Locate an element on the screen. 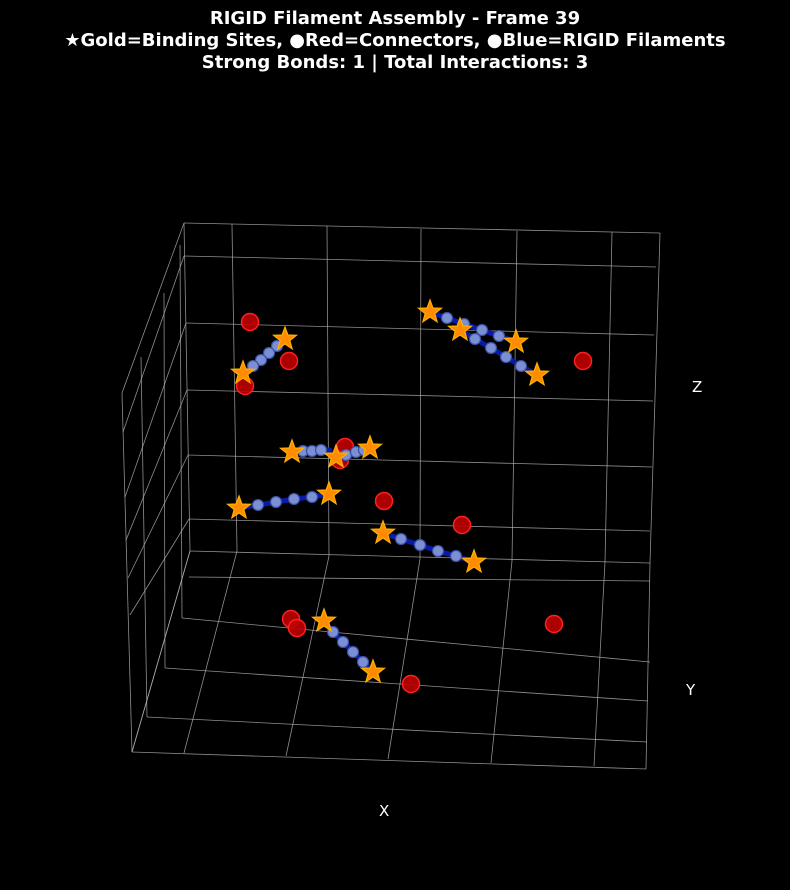  chart-stats: Strong Bonds: 1 | Total Interactions: 3 is located at coordinates (395, 62).